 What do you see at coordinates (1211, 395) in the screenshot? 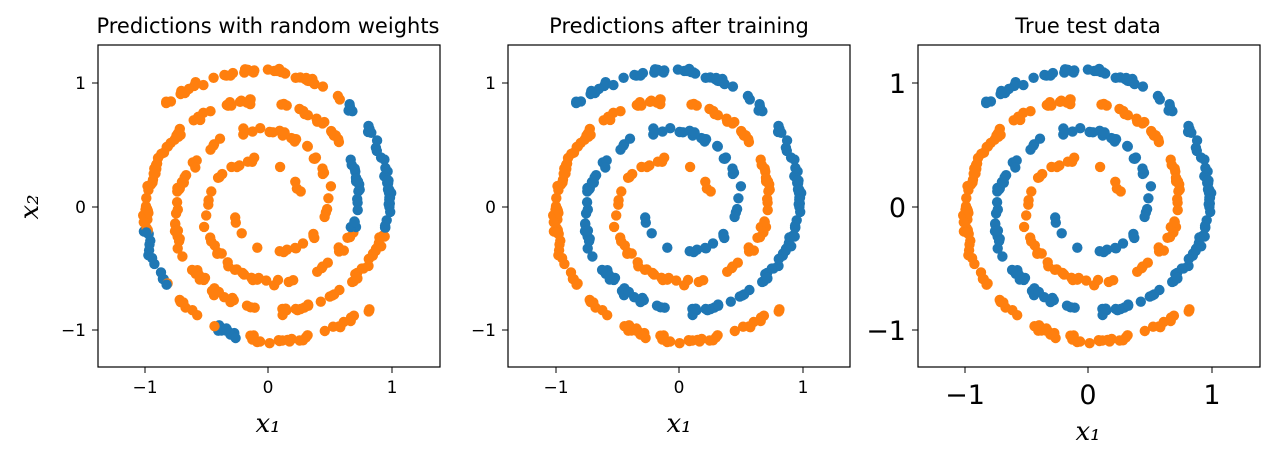
I see `x-tick-label: 1` at bounding box center [1211, 395].